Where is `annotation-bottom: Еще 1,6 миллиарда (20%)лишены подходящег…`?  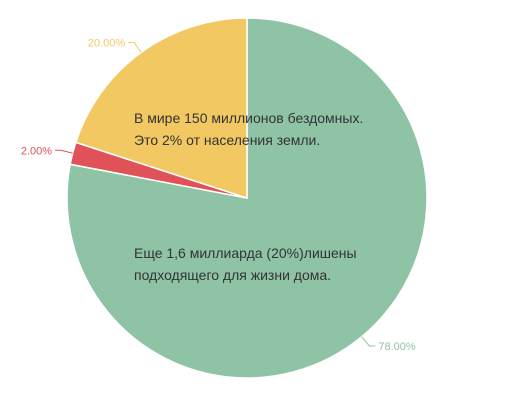
annotation-bottom: Еще 1,6 миллиарда (20%)лишены подходящег… is located at coordinates (245, 264).